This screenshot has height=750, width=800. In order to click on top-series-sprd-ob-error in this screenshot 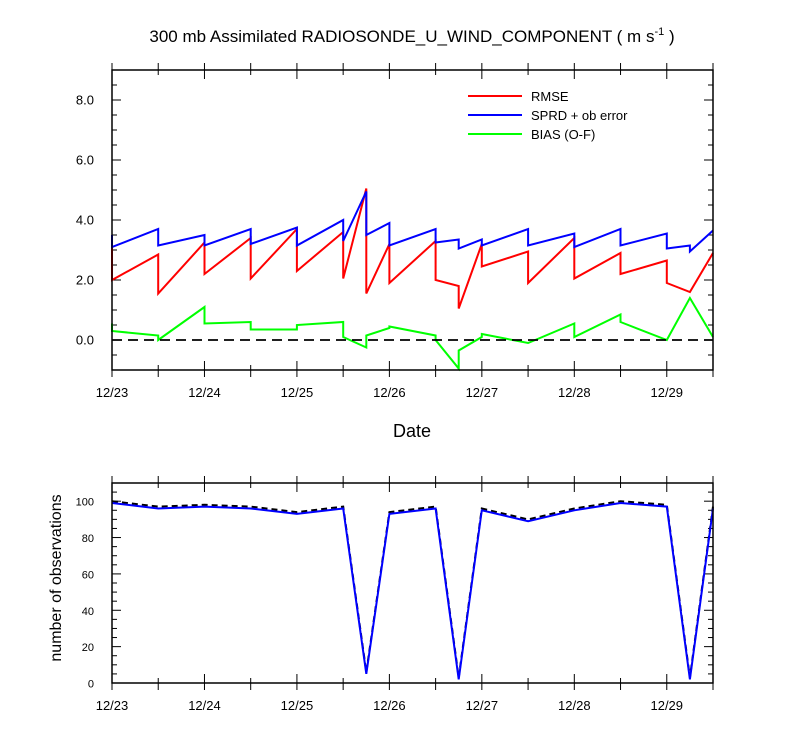, I will do `click(412, 222)`.